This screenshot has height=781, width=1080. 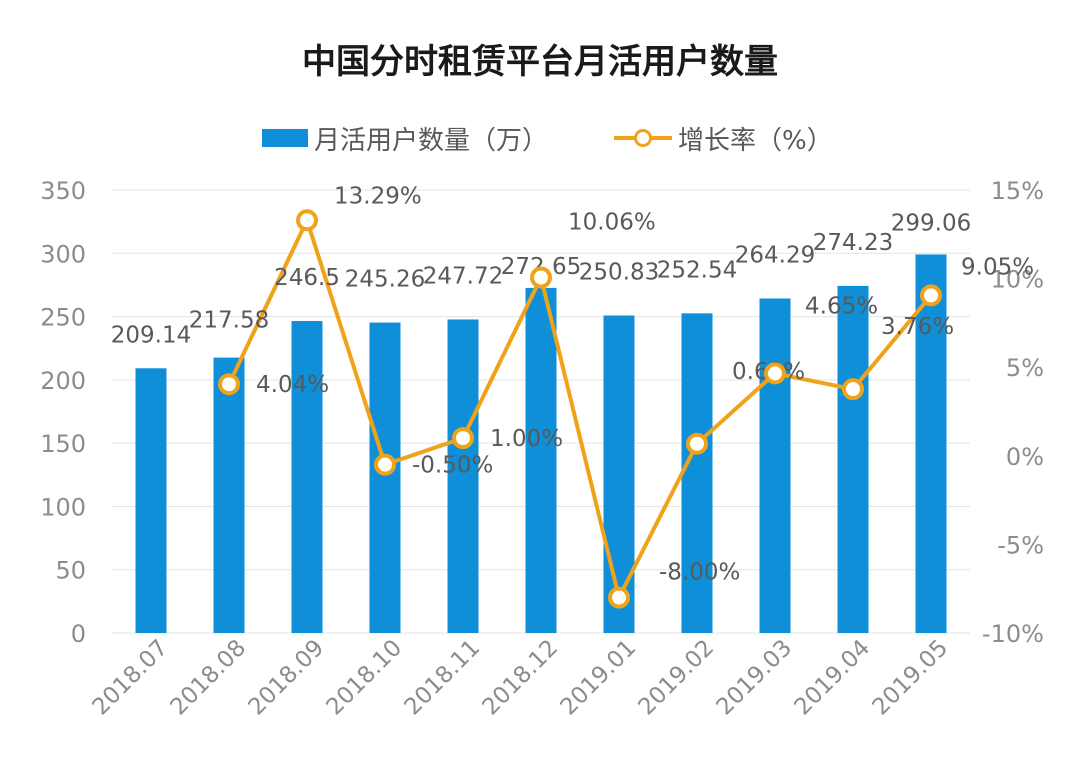 I want to click on bar-value-label: 245.26, so click(x=385, y=280).